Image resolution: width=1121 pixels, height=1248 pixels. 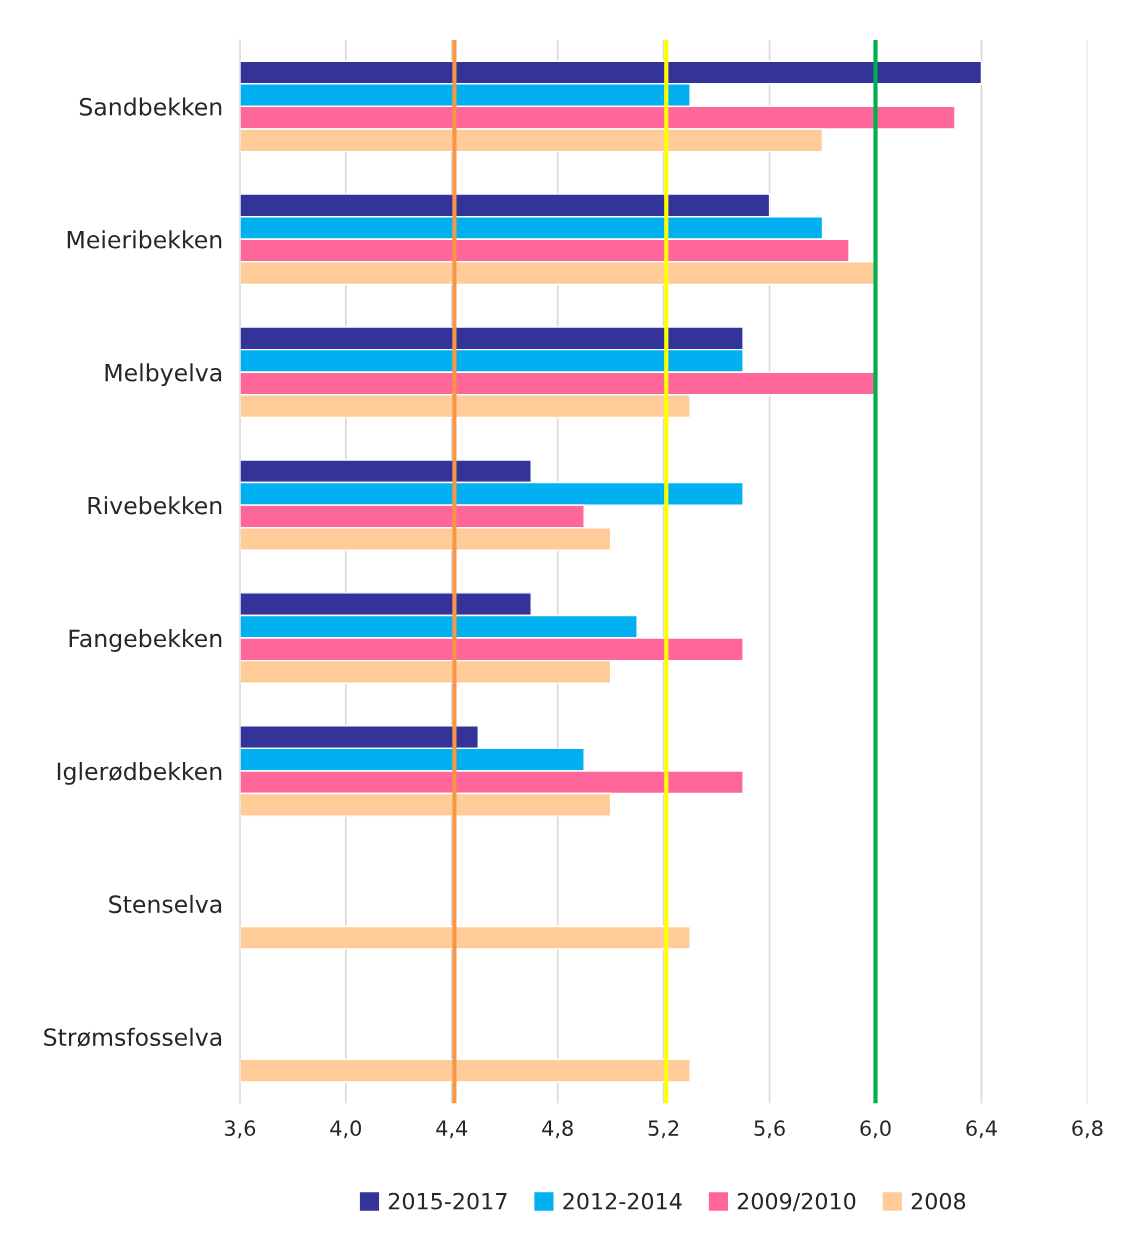 What do you see at coordinates (875, 1129) in the screenshot?
I see `x-tick-label: 6,0` at bounding box center [875, 1129].